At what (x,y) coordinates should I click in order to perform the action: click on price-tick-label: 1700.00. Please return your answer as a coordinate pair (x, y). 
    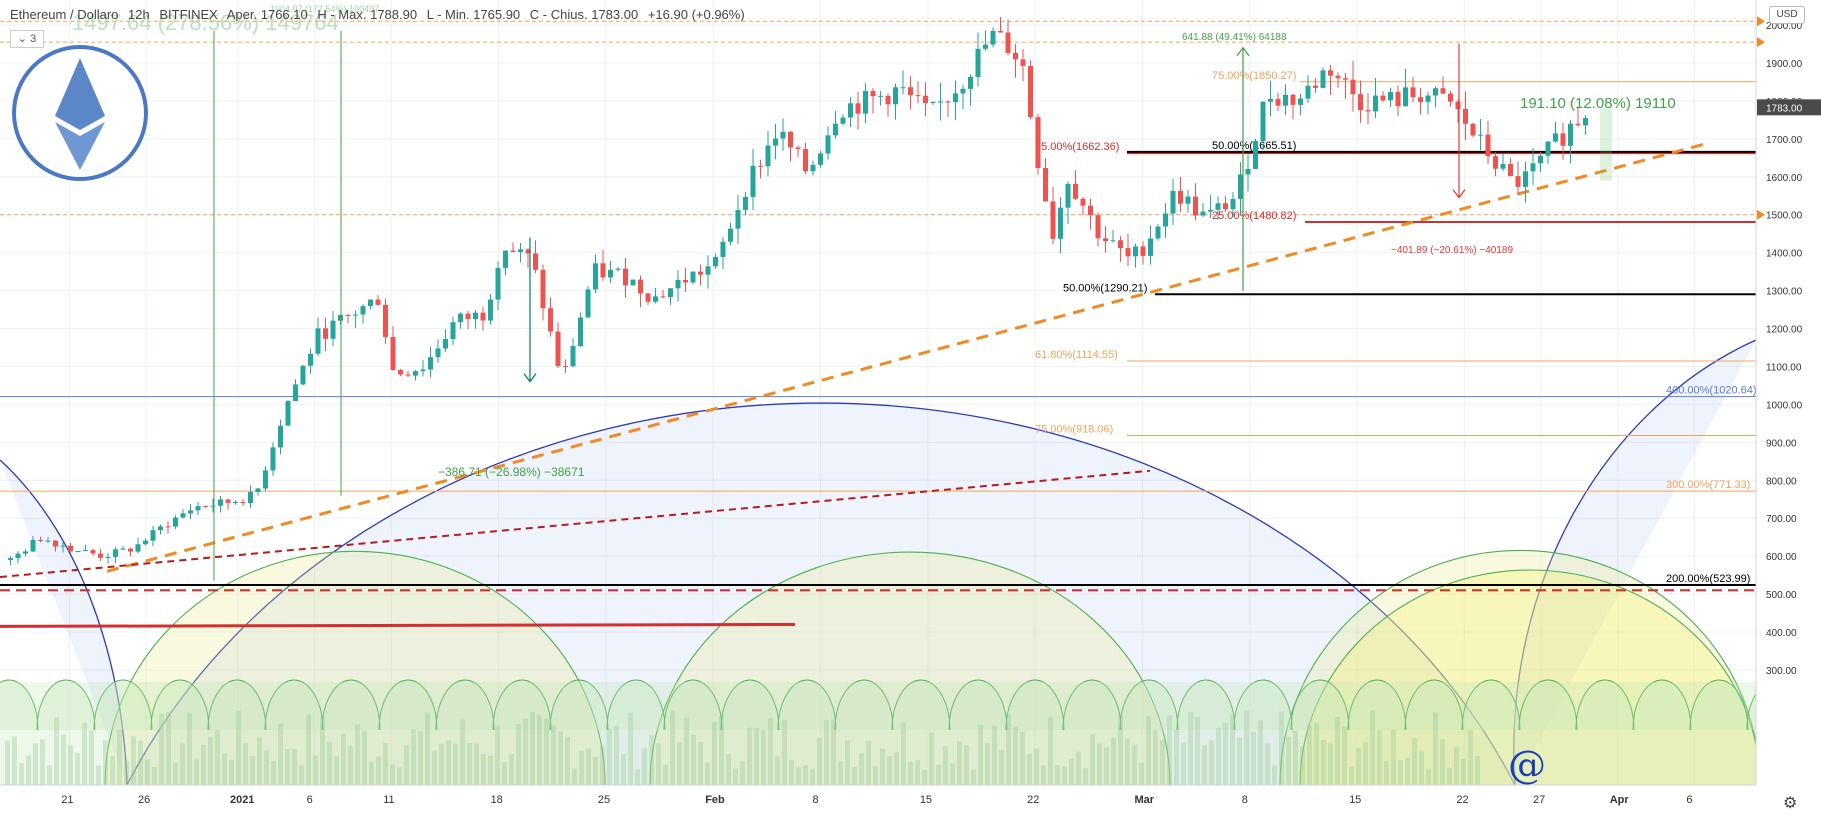
    Looking at the image, I should click on (1784, 140).